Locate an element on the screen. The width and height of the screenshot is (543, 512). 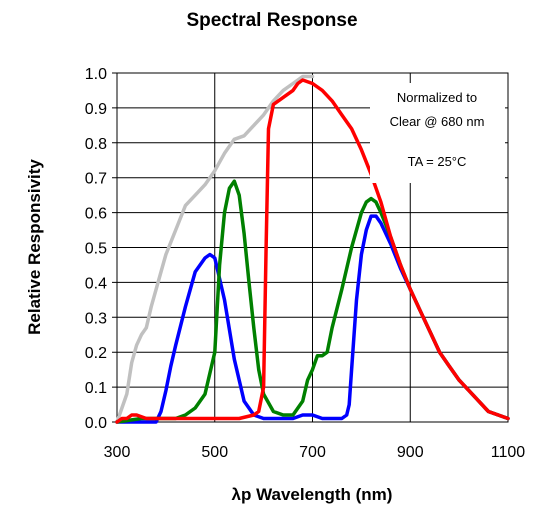
y-tick-label: 0.0 is located at coordinates (96, 423).